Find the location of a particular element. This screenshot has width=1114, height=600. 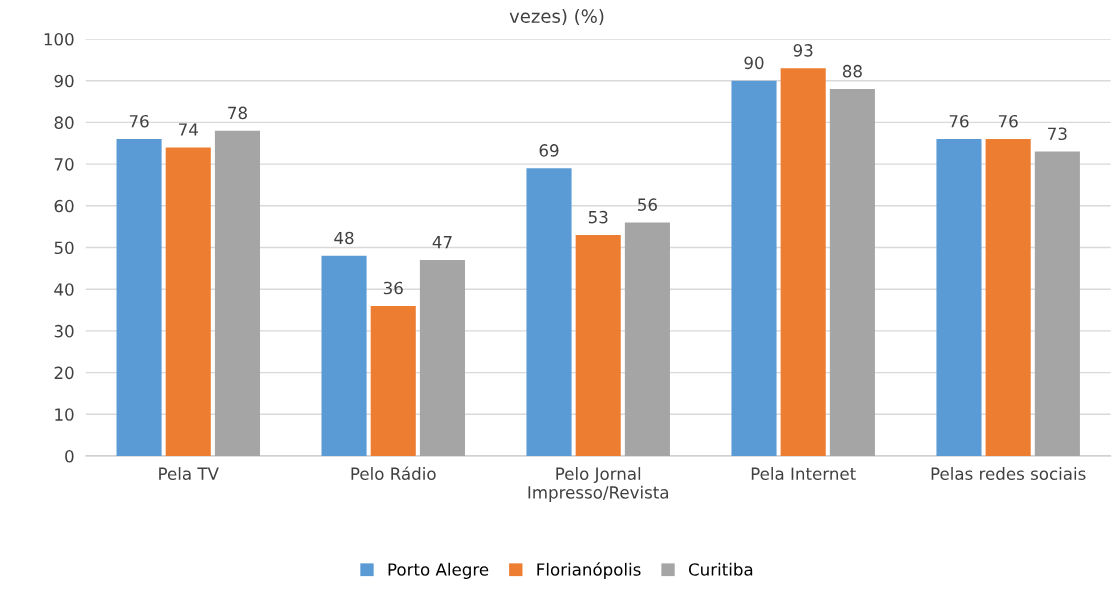

x-tick-label: Pela Internet is located at coordinates (803, 474).